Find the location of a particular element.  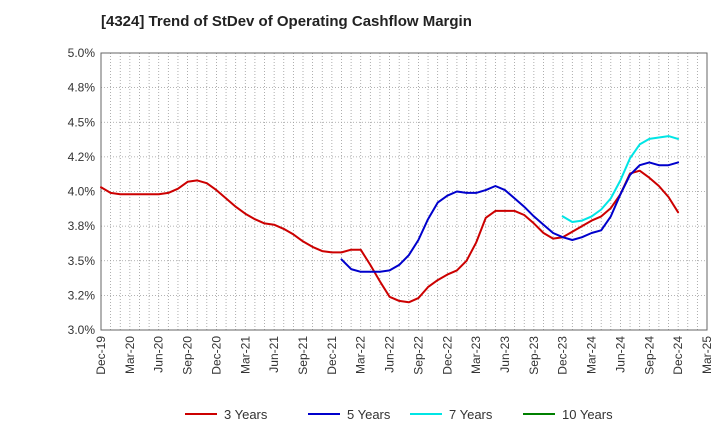

y-tick-label: 3.5% is located at coordinates (82, 261).